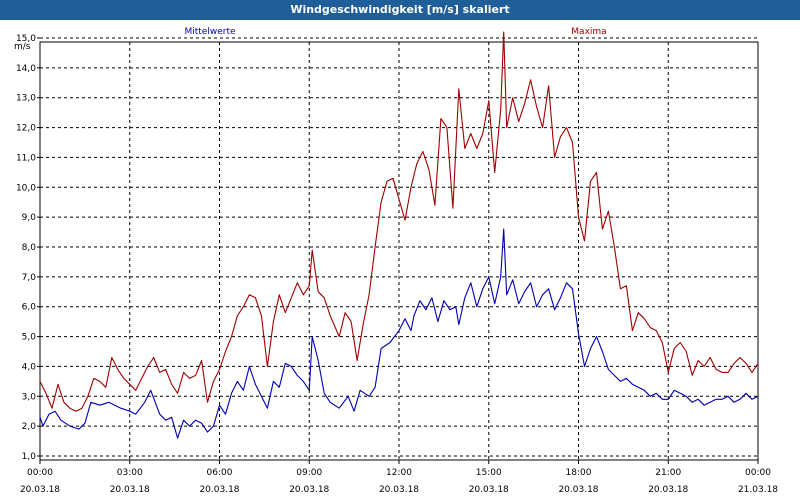 This screenshot has height=500, width=800. I want to click on x-tick-time-label: 15:00, so click(489, 473).